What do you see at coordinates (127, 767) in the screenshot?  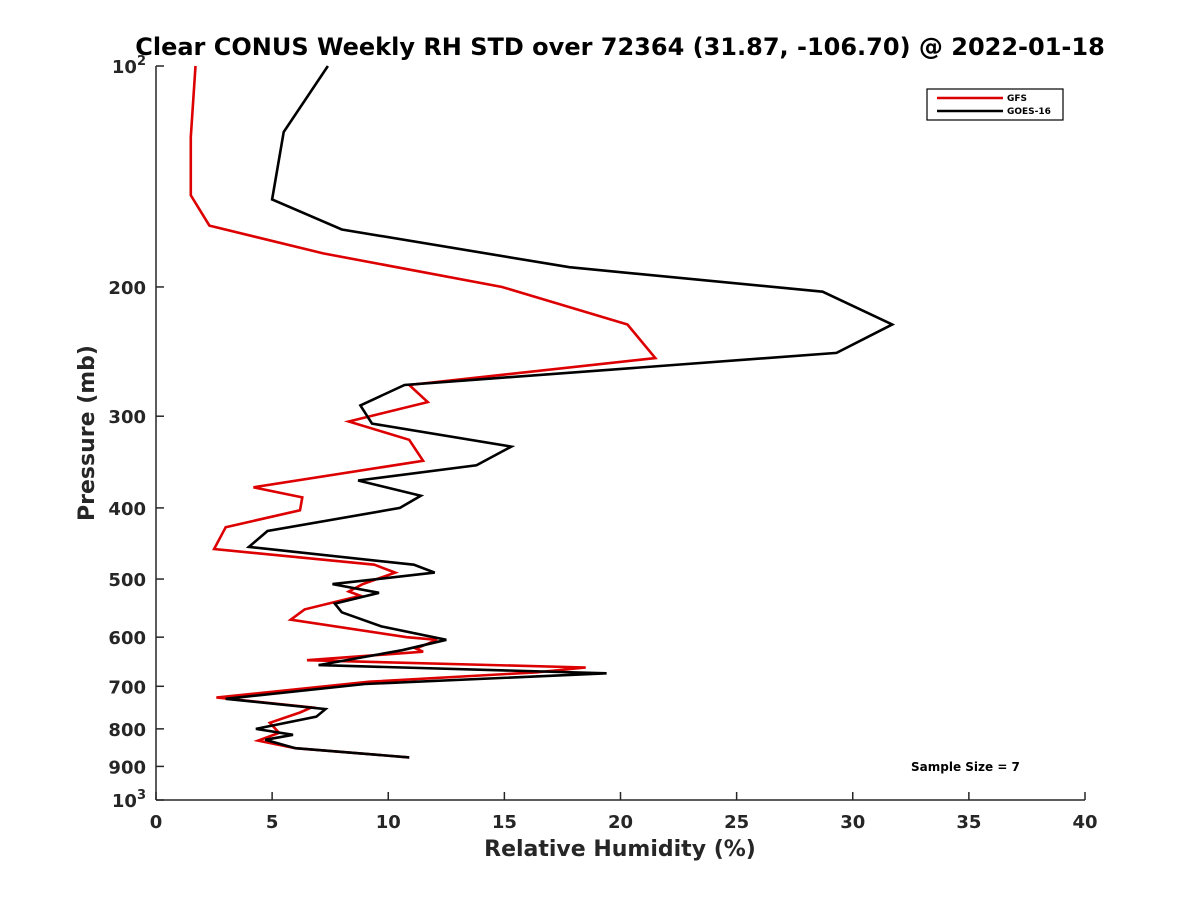 I see `y-tick-label: 900` at bounding box center [127, 767].